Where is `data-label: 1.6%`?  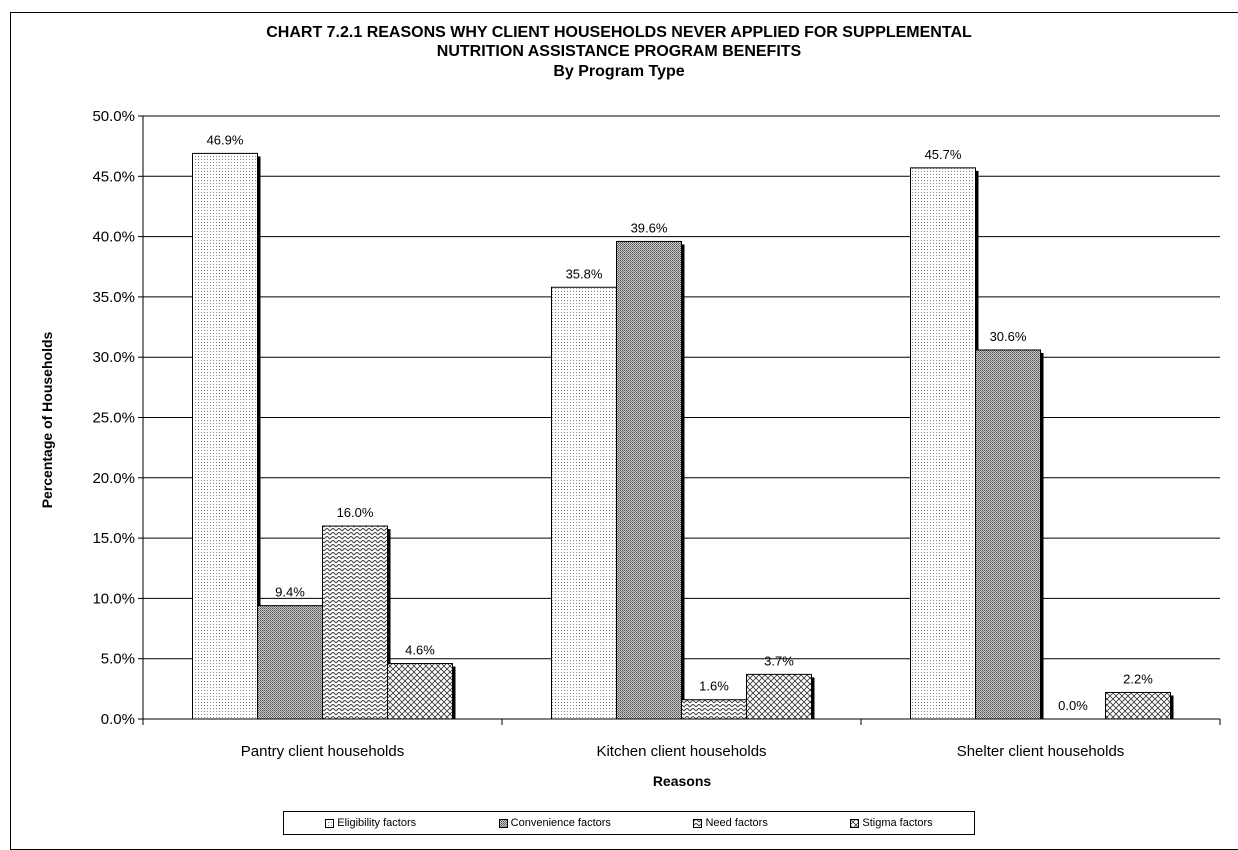
data-label: 1.6% is located at coordinates (714, 686).